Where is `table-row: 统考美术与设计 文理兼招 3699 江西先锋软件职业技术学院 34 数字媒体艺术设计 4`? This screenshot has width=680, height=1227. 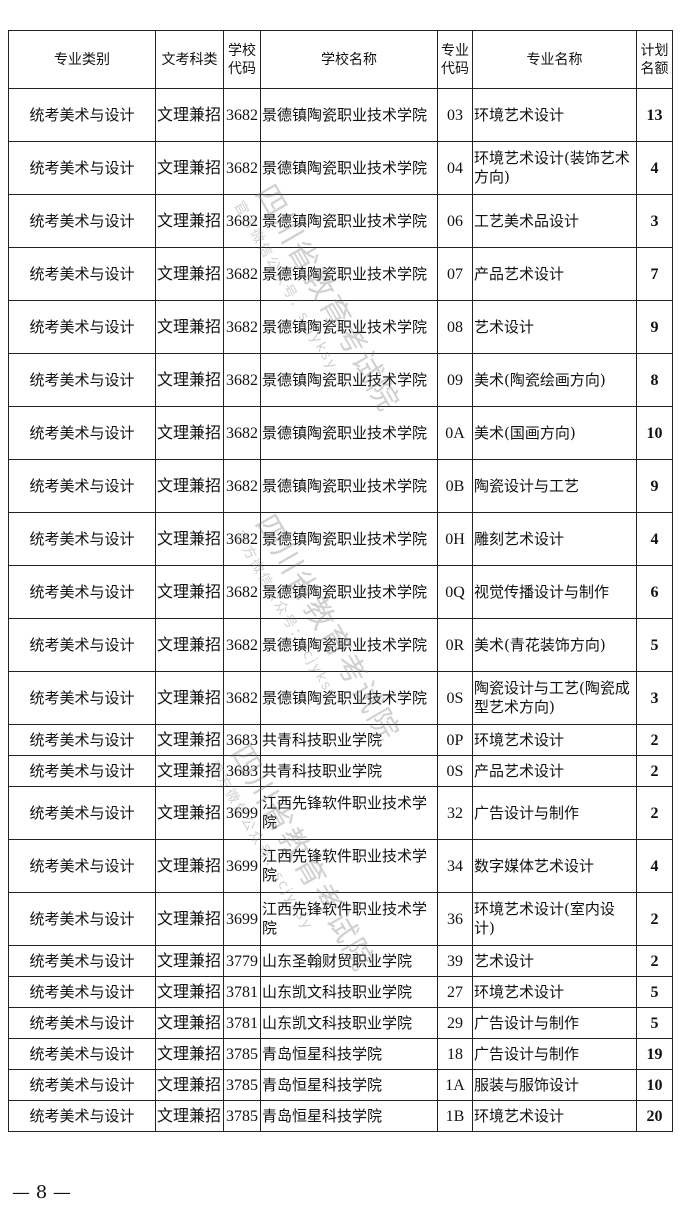 table-row: 统考美术与设计 文理兼招 3699 江西先锋软件职业技术学院 34 数字媒体艺术设计 4 is located at coordinates (340, 866).